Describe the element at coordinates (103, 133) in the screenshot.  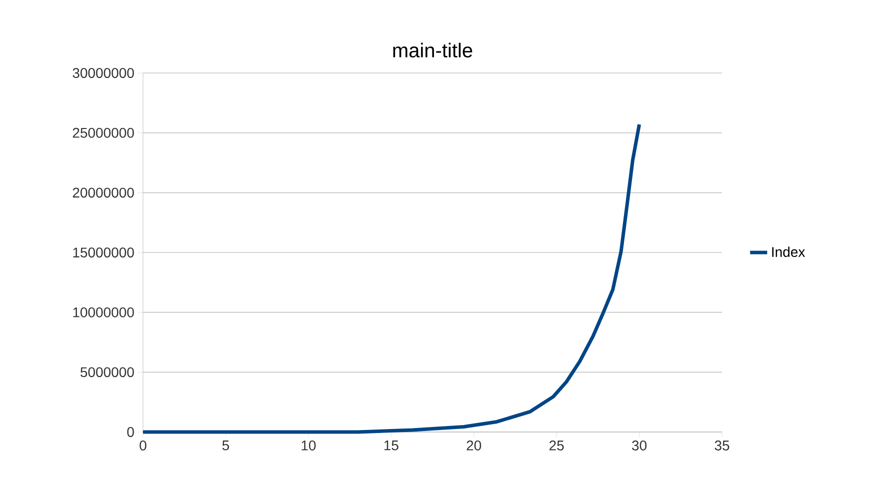
I see `y-tick-label: 25000000` at that location.